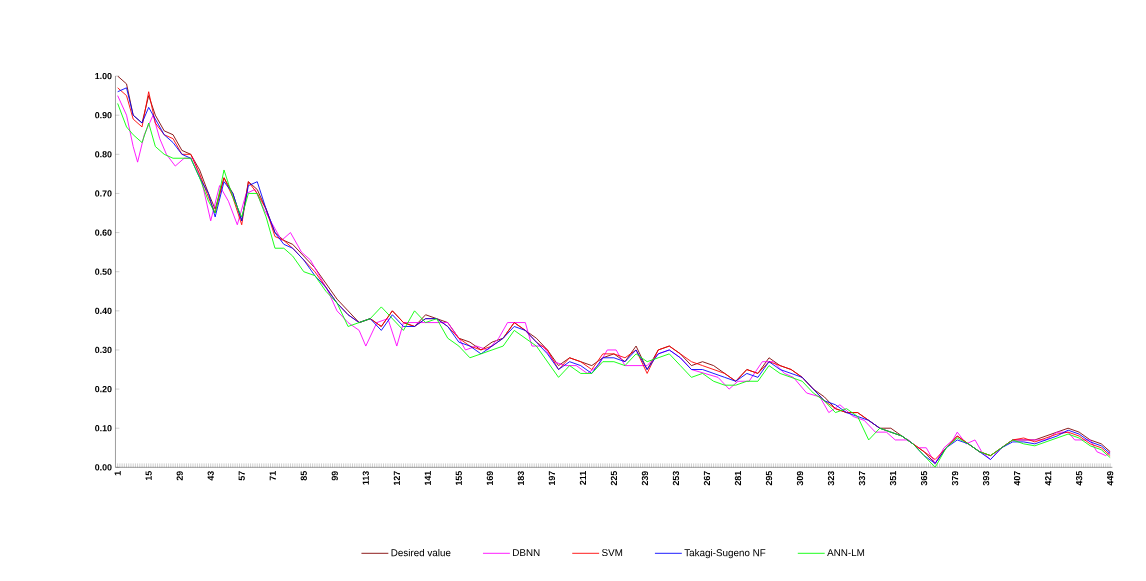 This screenshot has height=581, width=1146. What do you see at coordinates (103, 193) in the screenshot?
I see `y-tick-label: 0.70` at bounding box center [103, 193].